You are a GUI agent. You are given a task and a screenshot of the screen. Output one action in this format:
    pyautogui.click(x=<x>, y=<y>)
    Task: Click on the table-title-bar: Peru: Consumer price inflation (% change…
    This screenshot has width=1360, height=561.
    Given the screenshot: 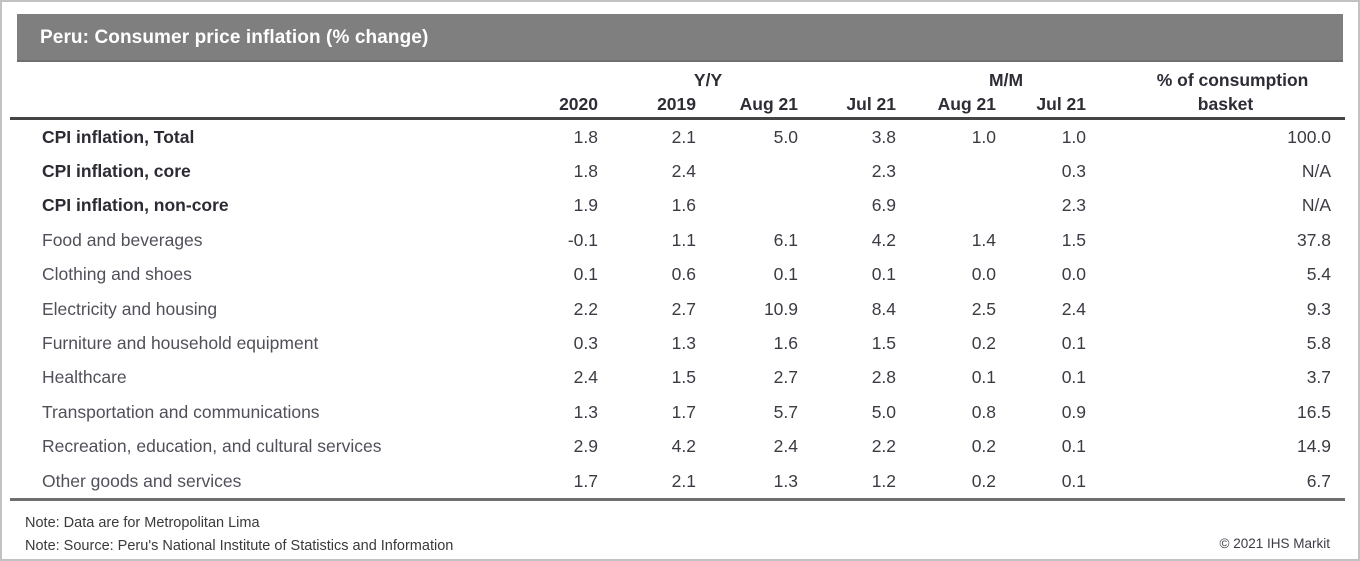 What is the action you would take?
    pyautogui.click(x=680, y=38)
    